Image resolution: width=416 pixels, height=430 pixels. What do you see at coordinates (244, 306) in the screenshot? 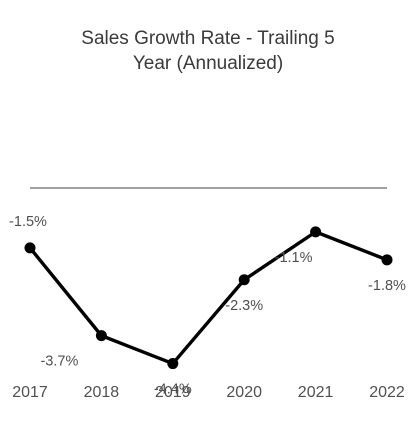
I see `data-label-2020: -2.3%` at bounding box center [244, 306].